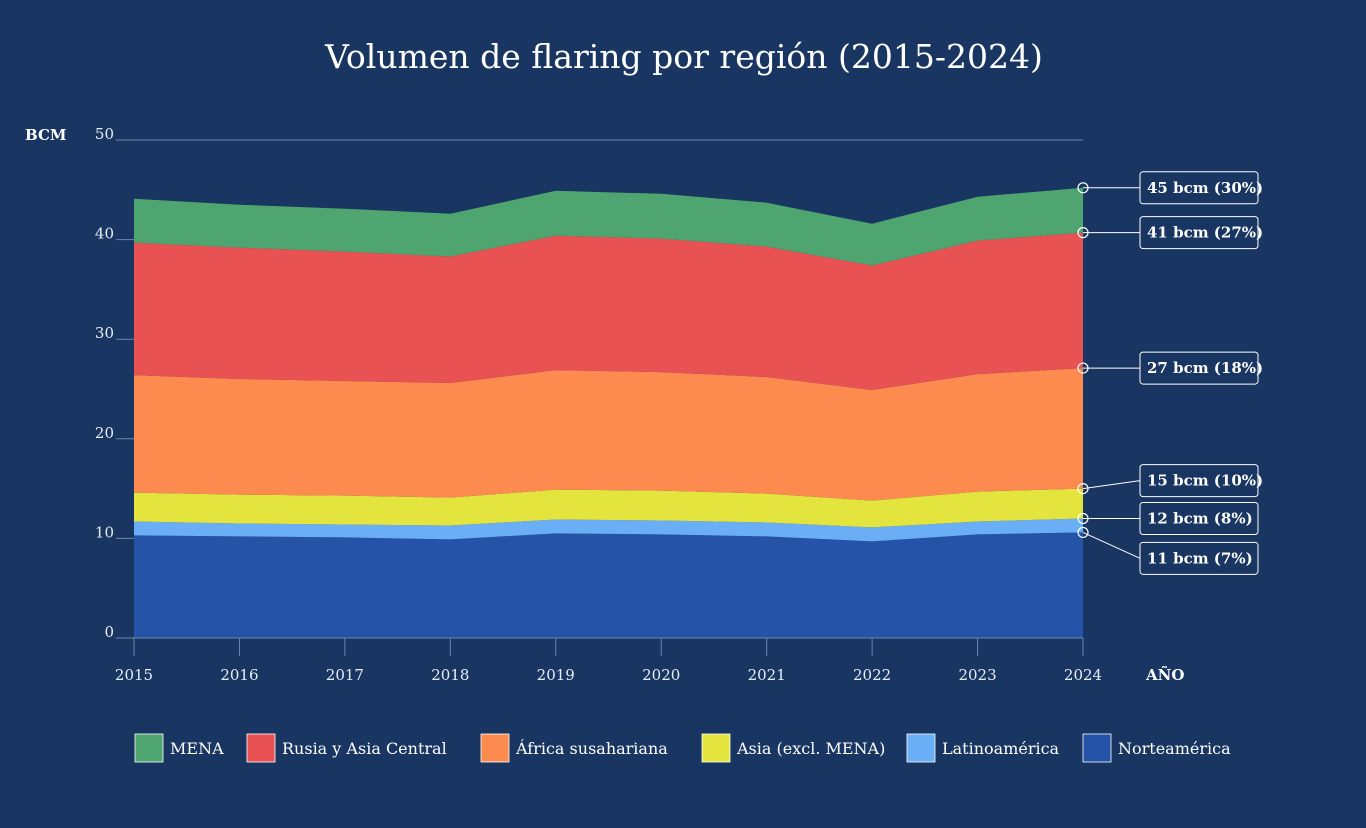 This screenshot has width=1366, height=828. Describe the element at coordinates (104, 532) in the screenshot. I see `y-tick-label: 10` at that location.